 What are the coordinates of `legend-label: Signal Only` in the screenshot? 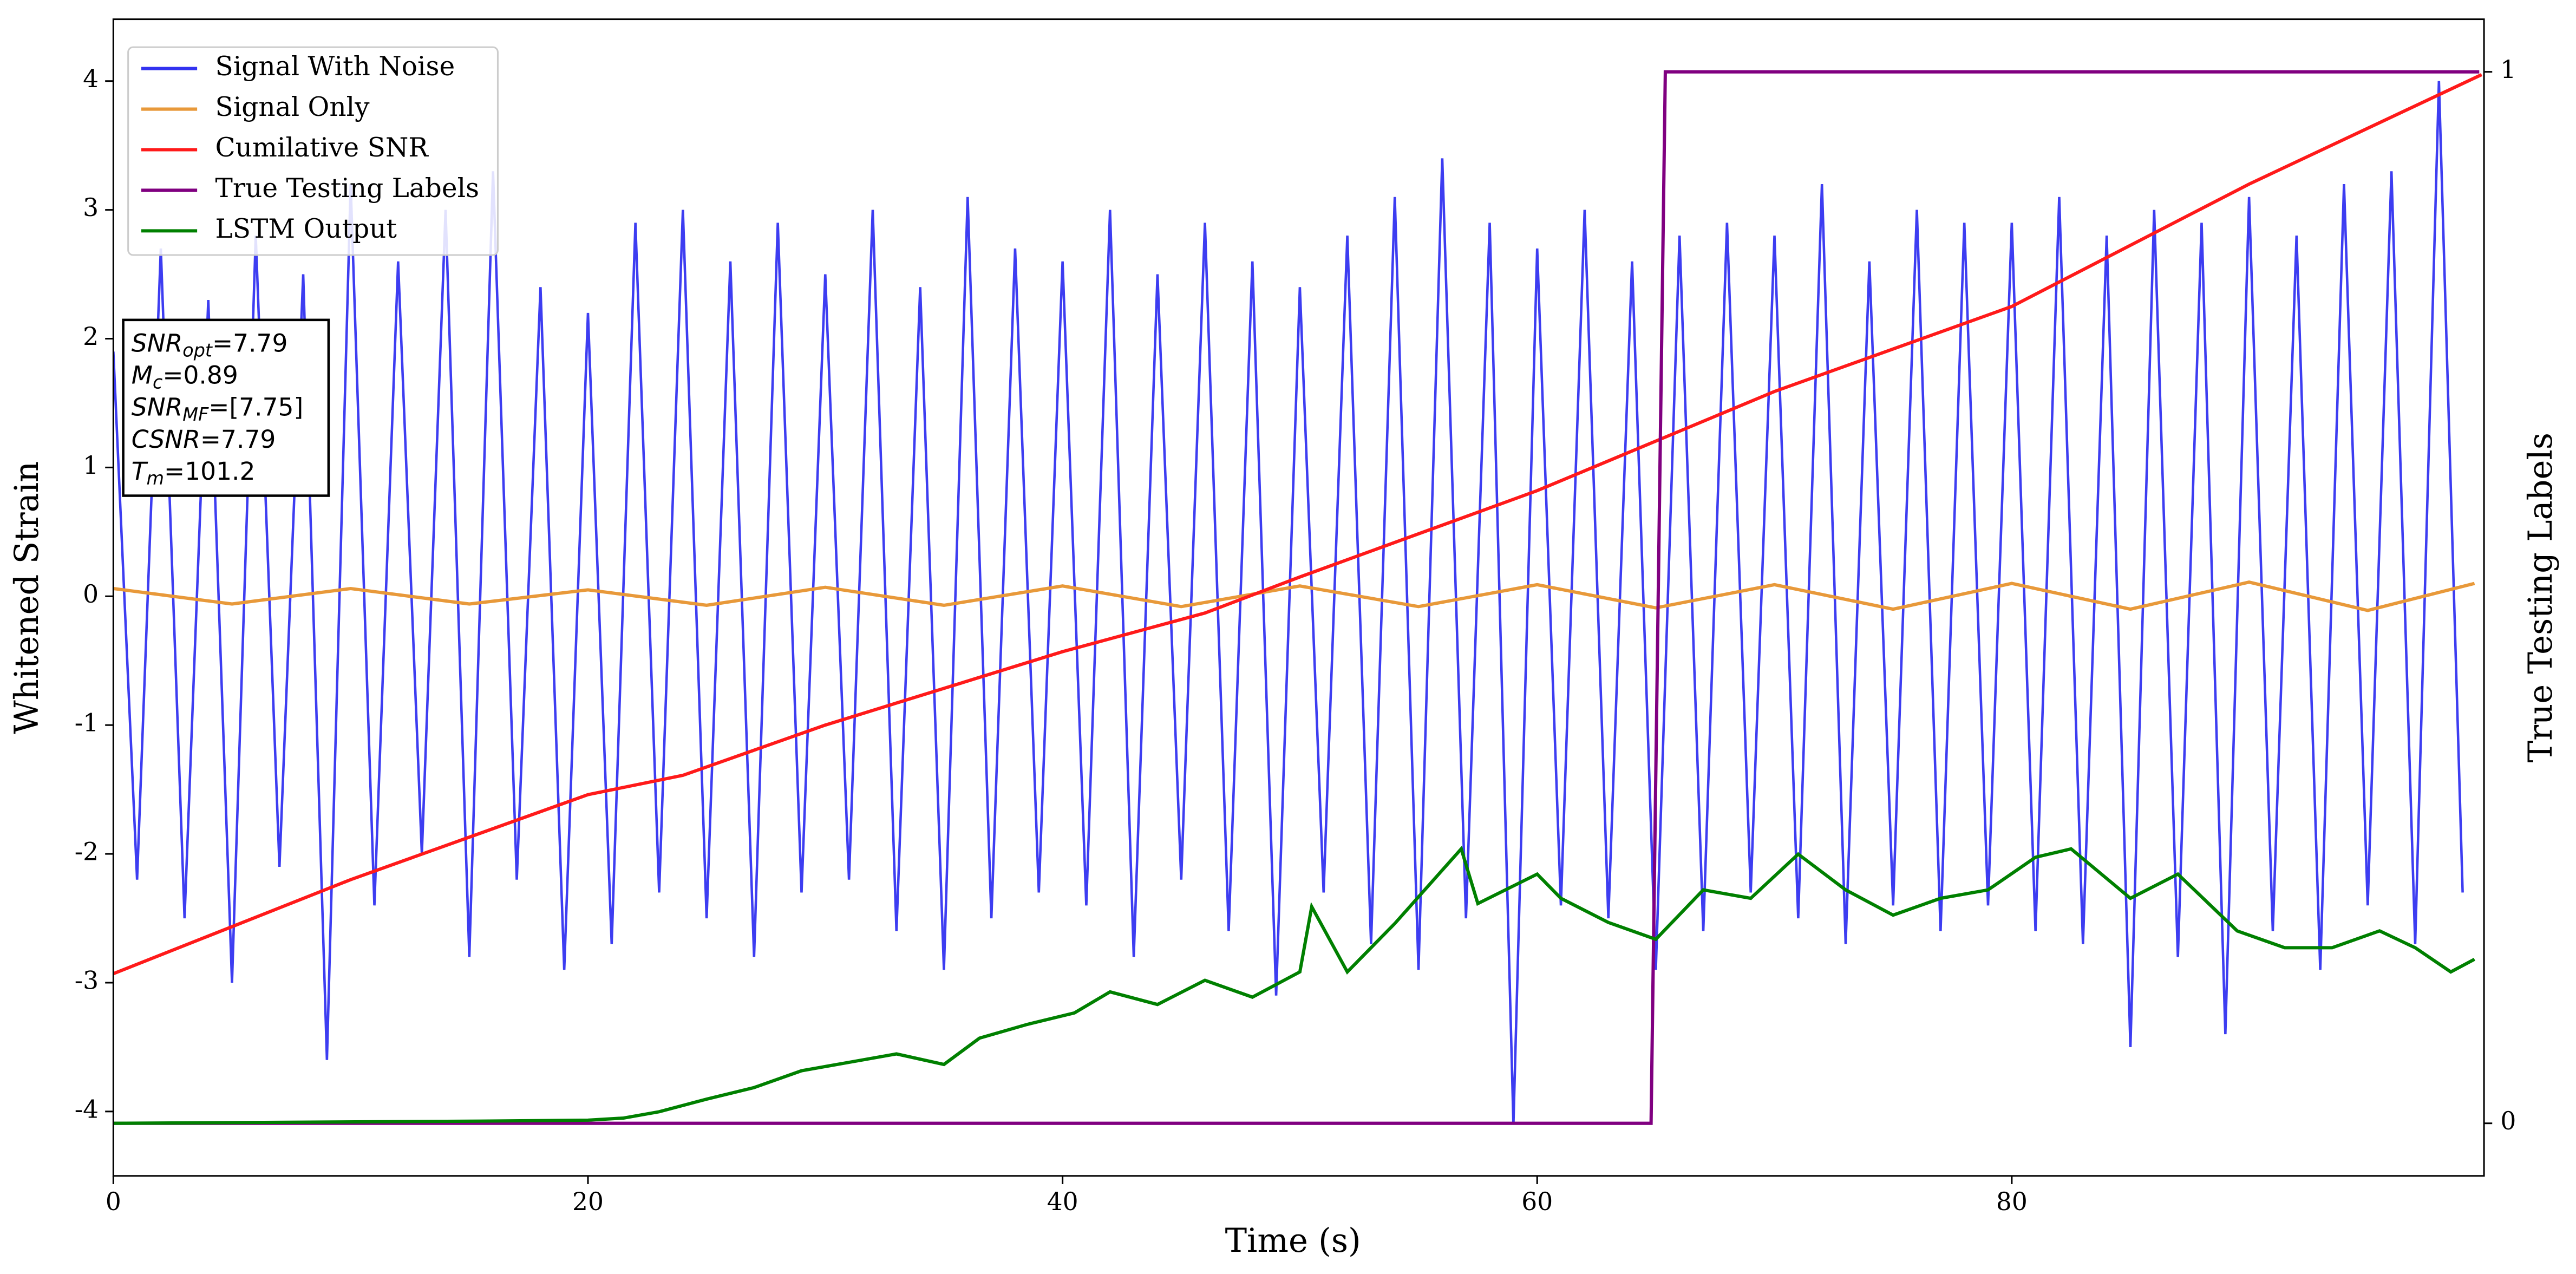 It's located at (292, 107).